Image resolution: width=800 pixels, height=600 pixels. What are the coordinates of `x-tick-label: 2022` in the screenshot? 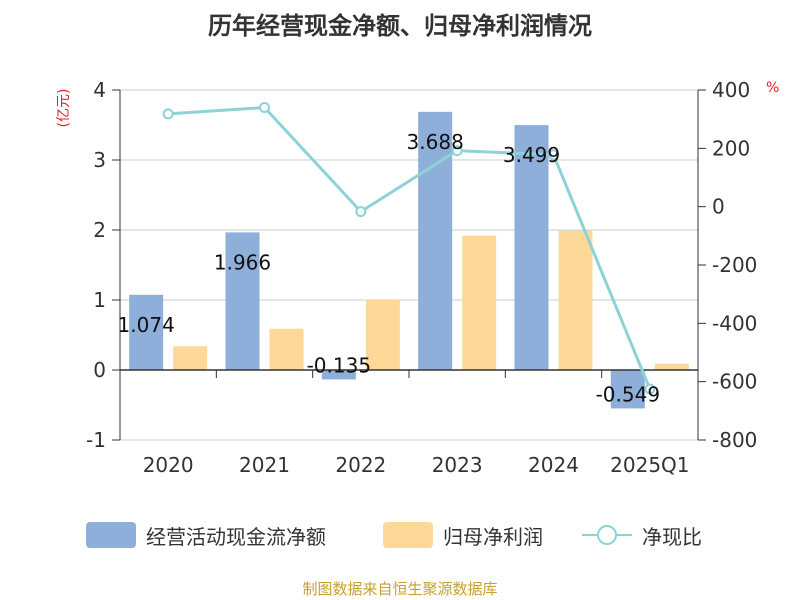 It's located at (360, 465).